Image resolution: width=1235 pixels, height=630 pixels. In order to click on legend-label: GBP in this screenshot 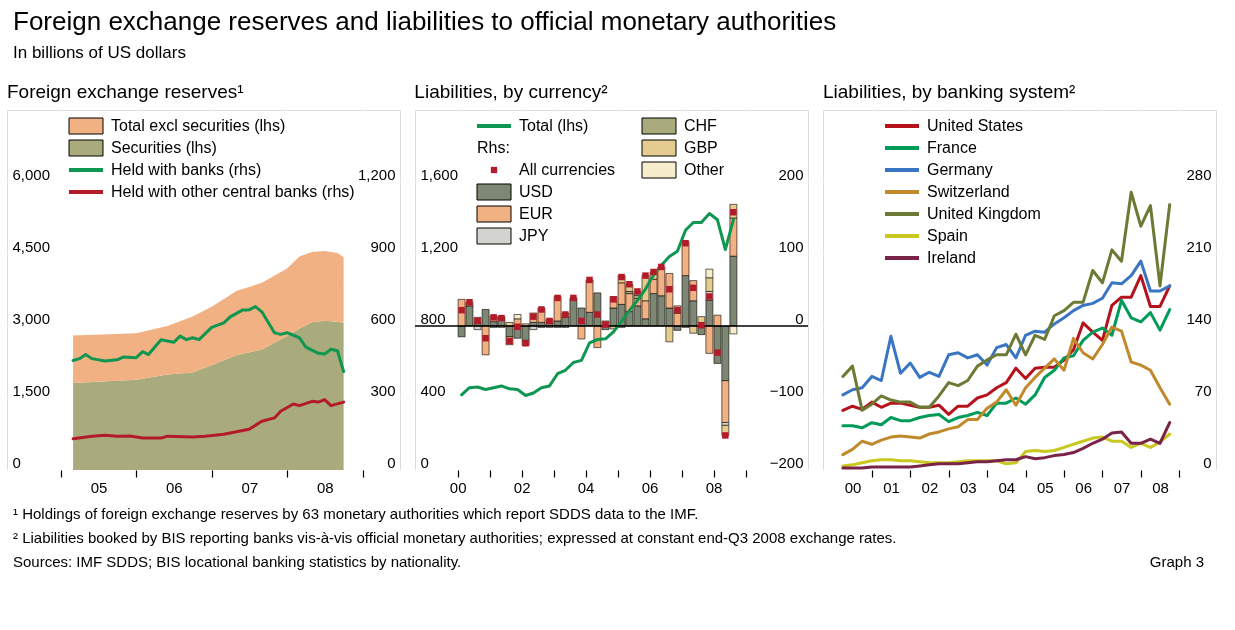, I will do `click(701, 147)`.